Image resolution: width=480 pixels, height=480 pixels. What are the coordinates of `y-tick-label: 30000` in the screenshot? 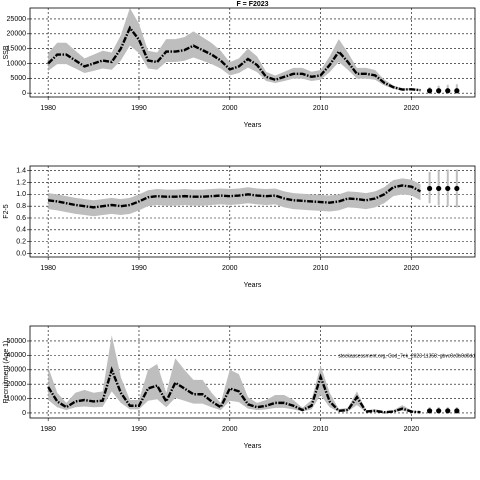 It's located at (17, 370).